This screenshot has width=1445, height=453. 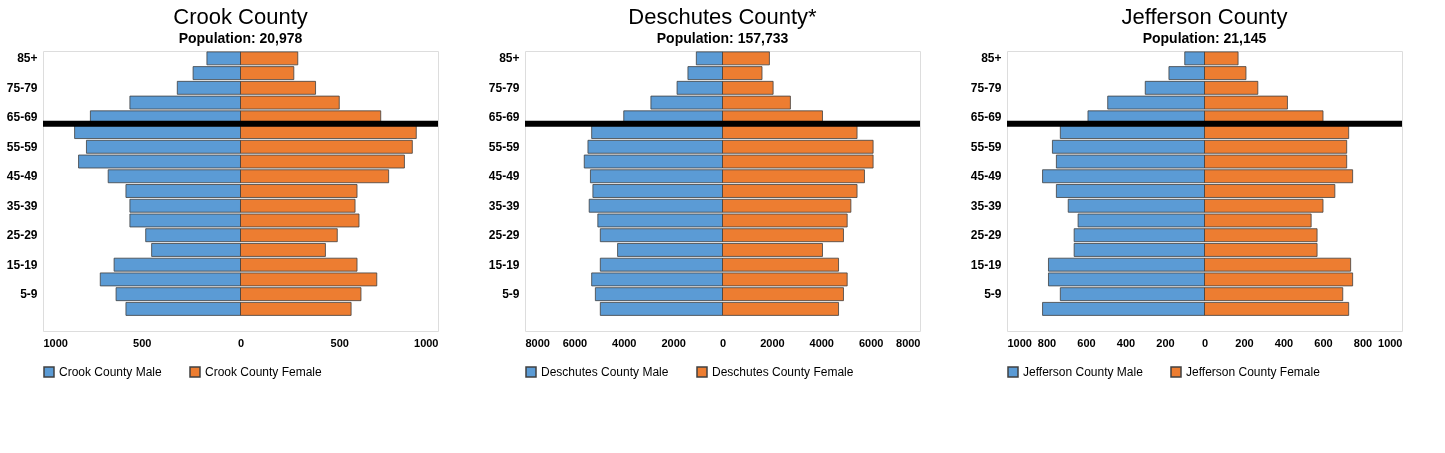 I want to click on chart-title: Deschutes County*, so click(x=723, y=16).